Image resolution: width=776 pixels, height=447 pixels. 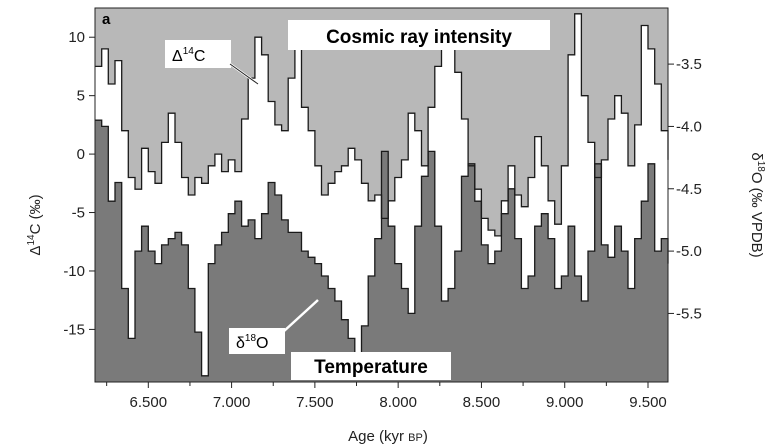 What do you see at coordinates (35, 224) in the screenshot?
I see `left-axis-title: Δ14C (‰)` at bounding box center [35, 224].